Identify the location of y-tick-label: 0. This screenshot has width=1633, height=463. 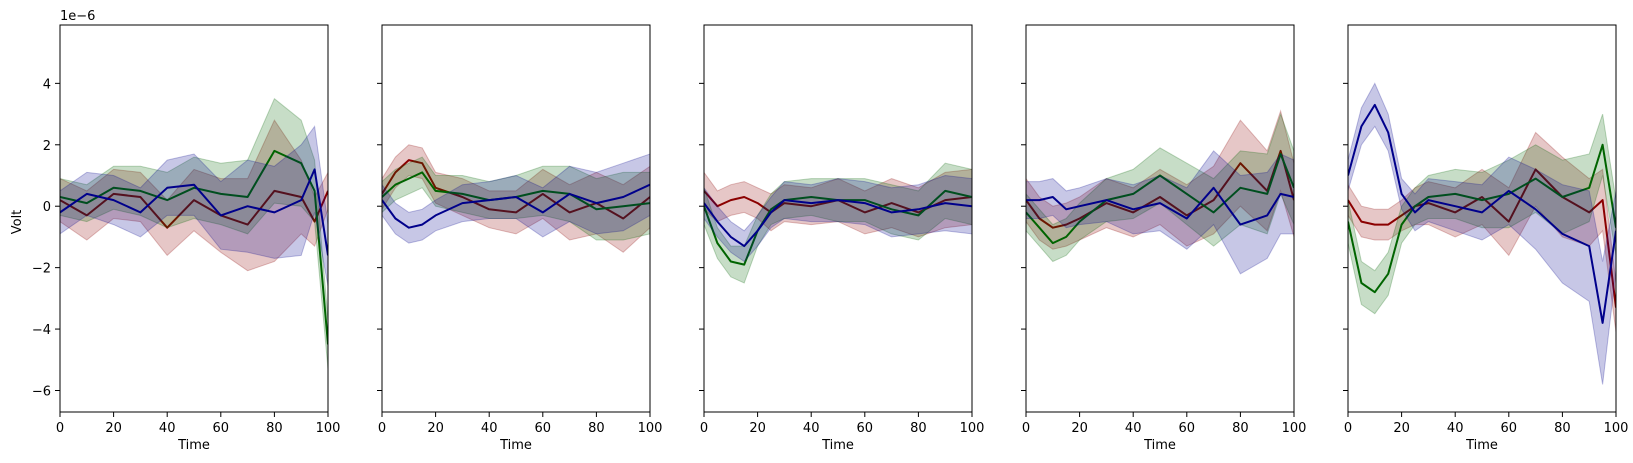
(47, 207).